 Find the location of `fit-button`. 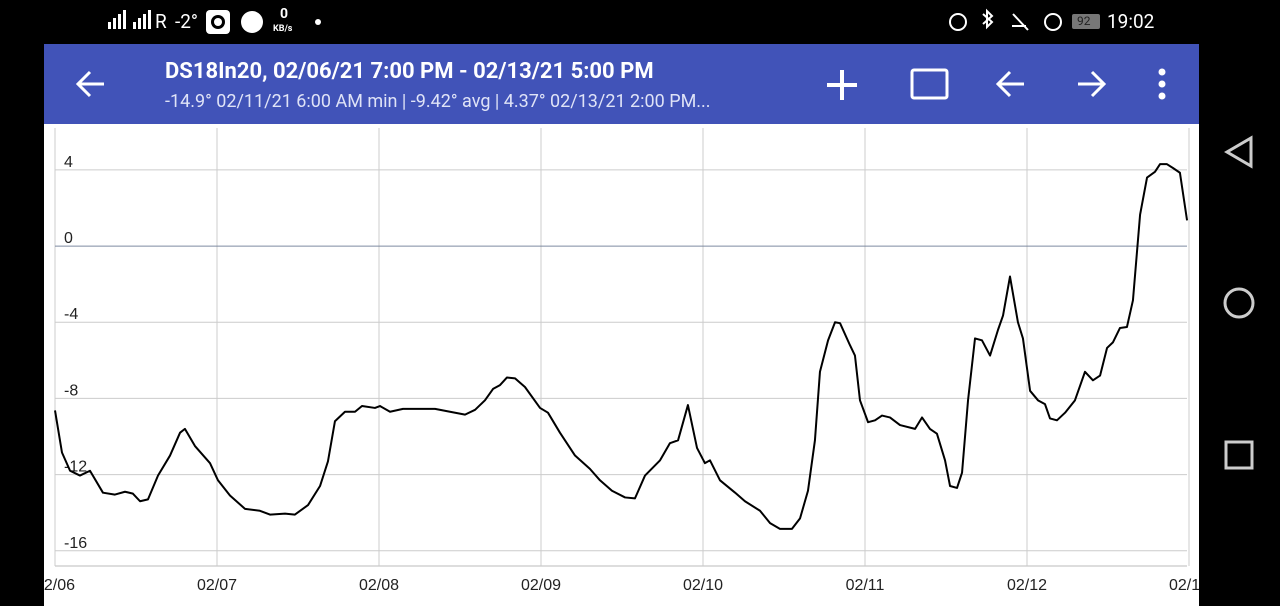

fit-button is located at coordinates (929, 84).